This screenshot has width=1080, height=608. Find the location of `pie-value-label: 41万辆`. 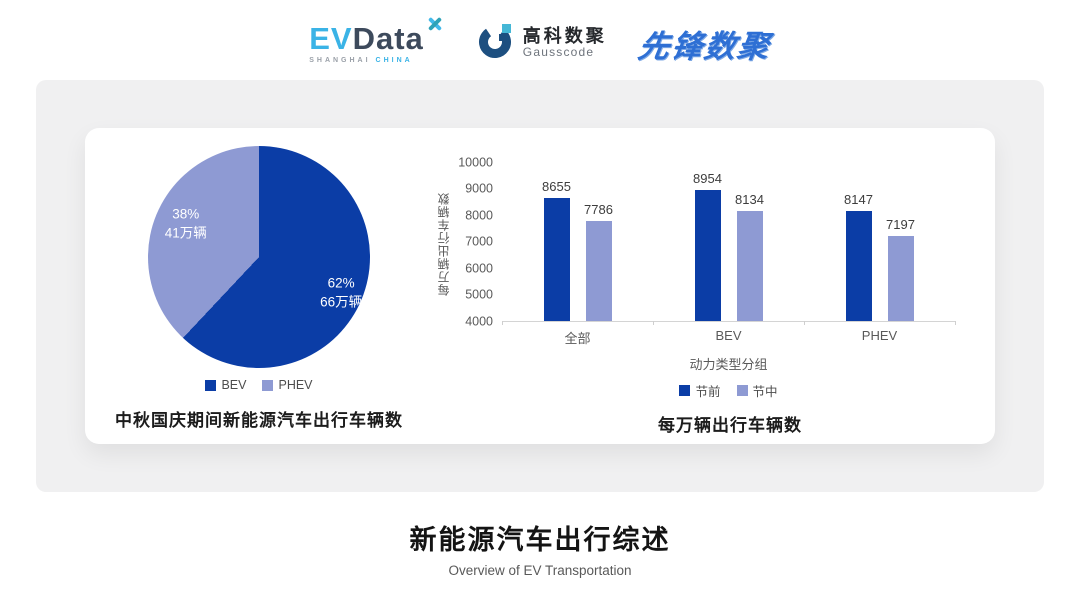

pie-value-label: 41万辆 is located at coordinates (185, 233).